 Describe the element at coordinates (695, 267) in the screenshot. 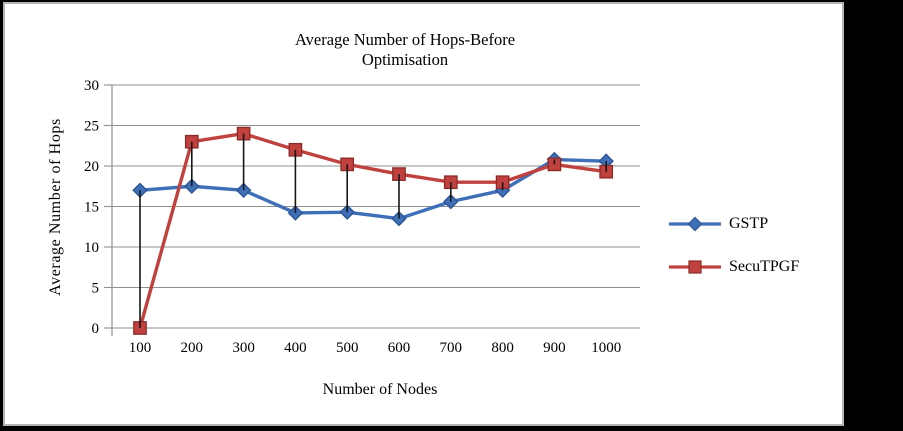

I see `legend-marker-secutpgf-icon` at that location.